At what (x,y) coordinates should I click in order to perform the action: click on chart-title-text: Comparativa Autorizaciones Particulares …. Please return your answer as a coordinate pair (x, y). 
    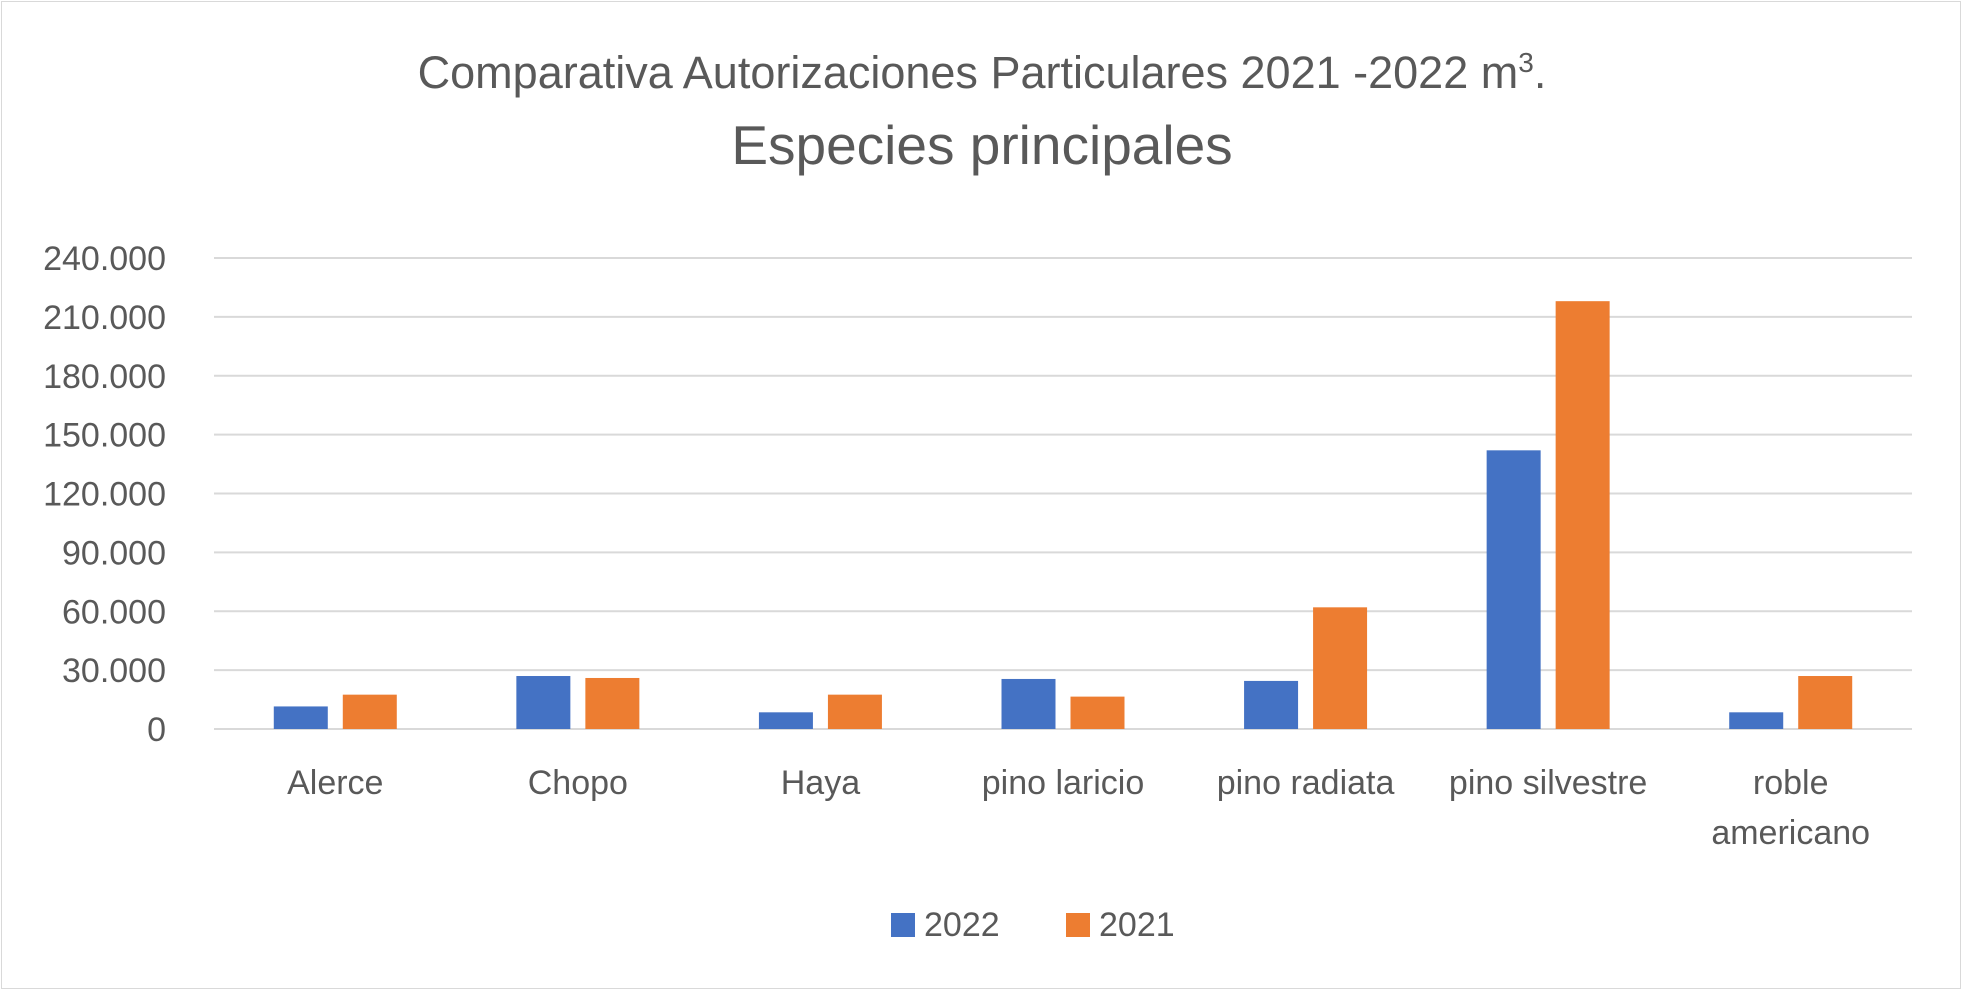
    Looking at the image, I should click on (968, 72).